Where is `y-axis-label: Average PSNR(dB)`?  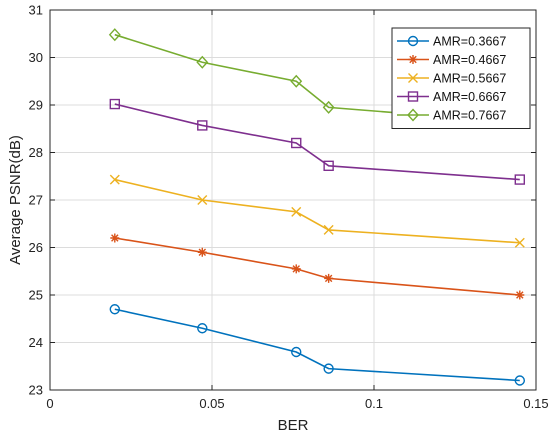
y-axis-label: Average PSNR(dB) is located at coordinates (15, 200).